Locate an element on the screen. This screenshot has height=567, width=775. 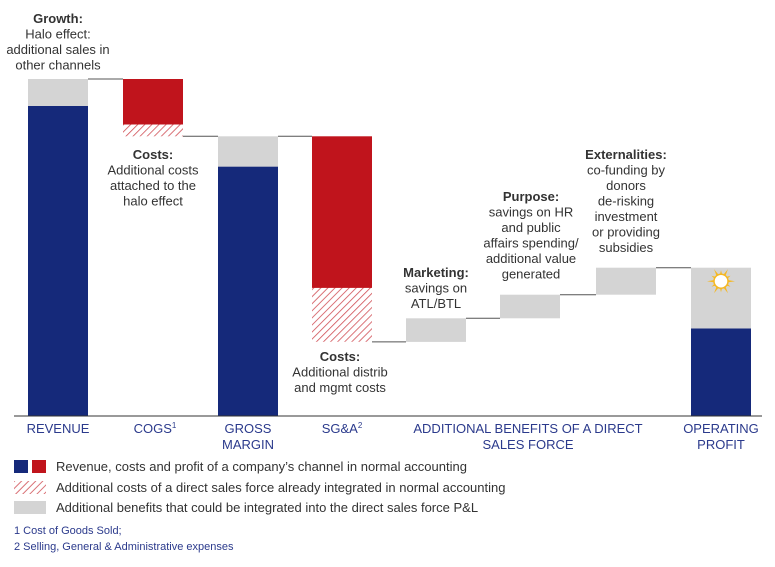
legend-swatch-navy is located at coordinates (21, 466).